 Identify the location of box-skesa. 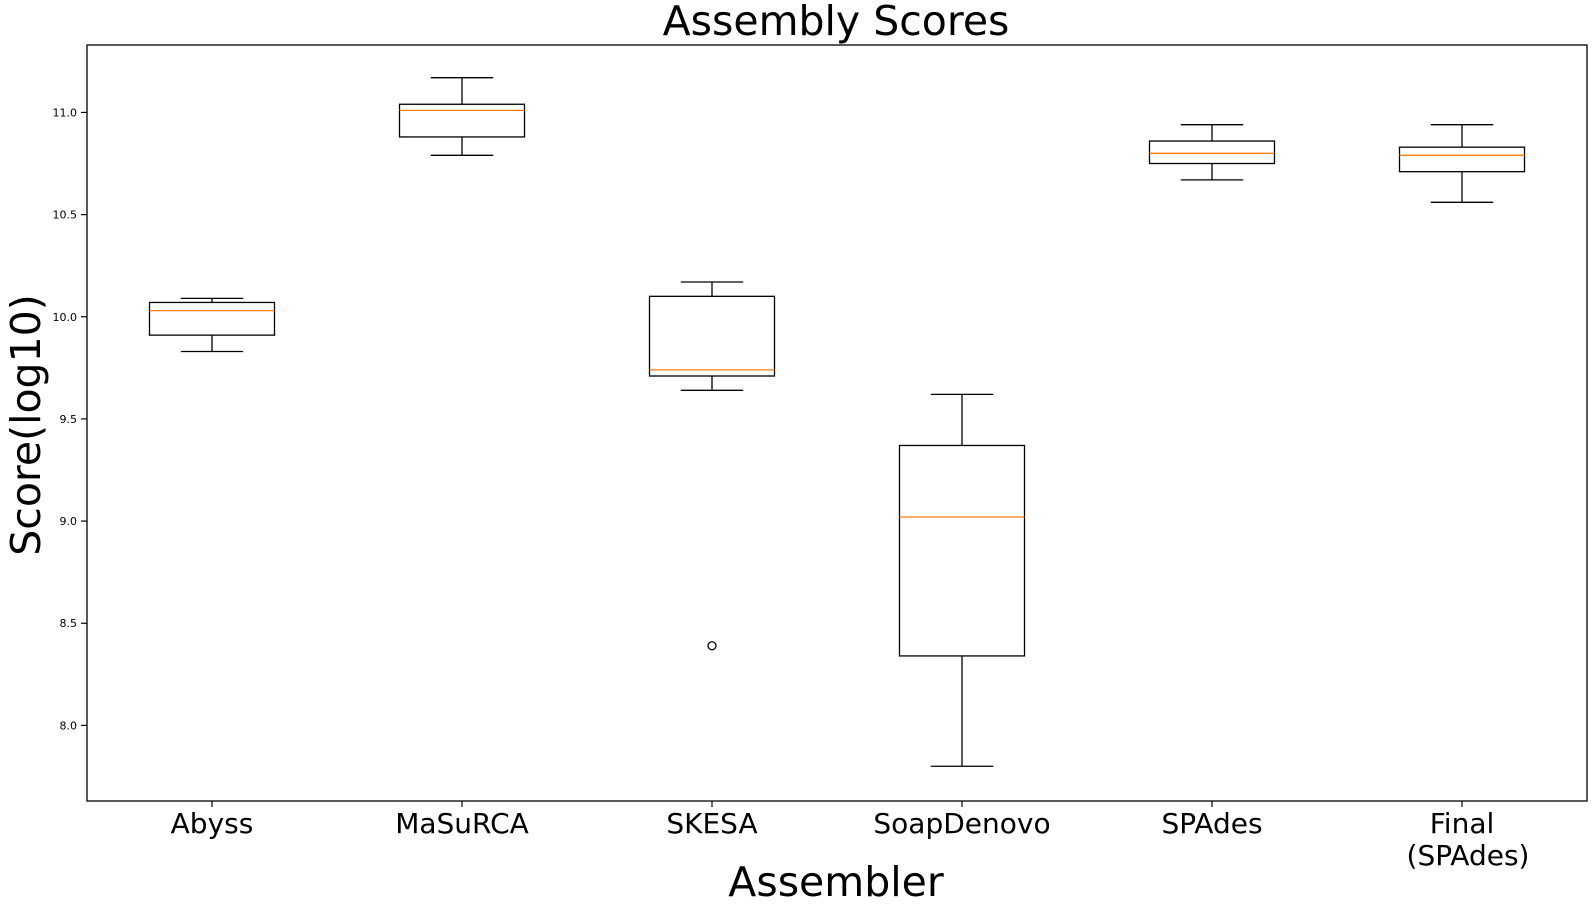
(712, 466).